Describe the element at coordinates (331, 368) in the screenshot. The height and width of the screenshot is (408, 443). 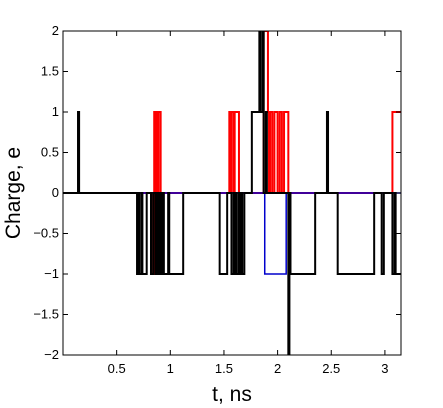
I see `x-tick-label: 2.5` at that location.